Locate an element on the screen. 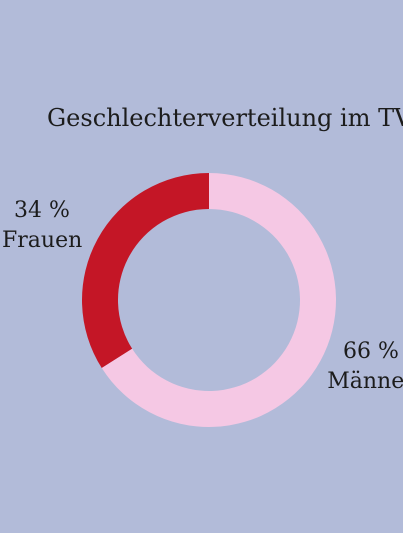 The image size is (403, 533). slice-value-frauen: 34 % is located at coordinates (42, 210).